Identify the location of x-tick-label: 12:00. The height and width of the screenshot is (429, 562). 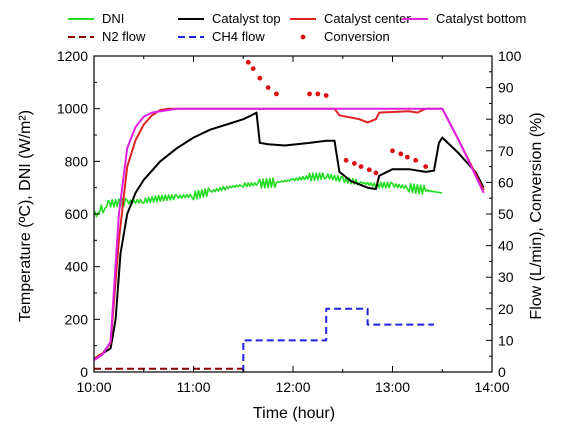
(292, 387).